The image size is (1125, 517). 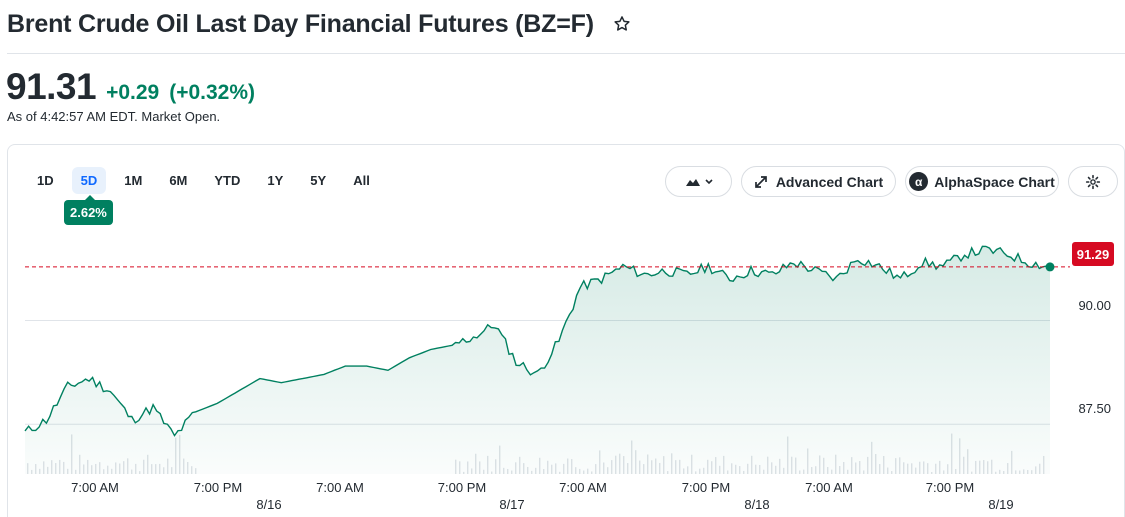 I want to click on range-all: All, so click(x=361, y=180).